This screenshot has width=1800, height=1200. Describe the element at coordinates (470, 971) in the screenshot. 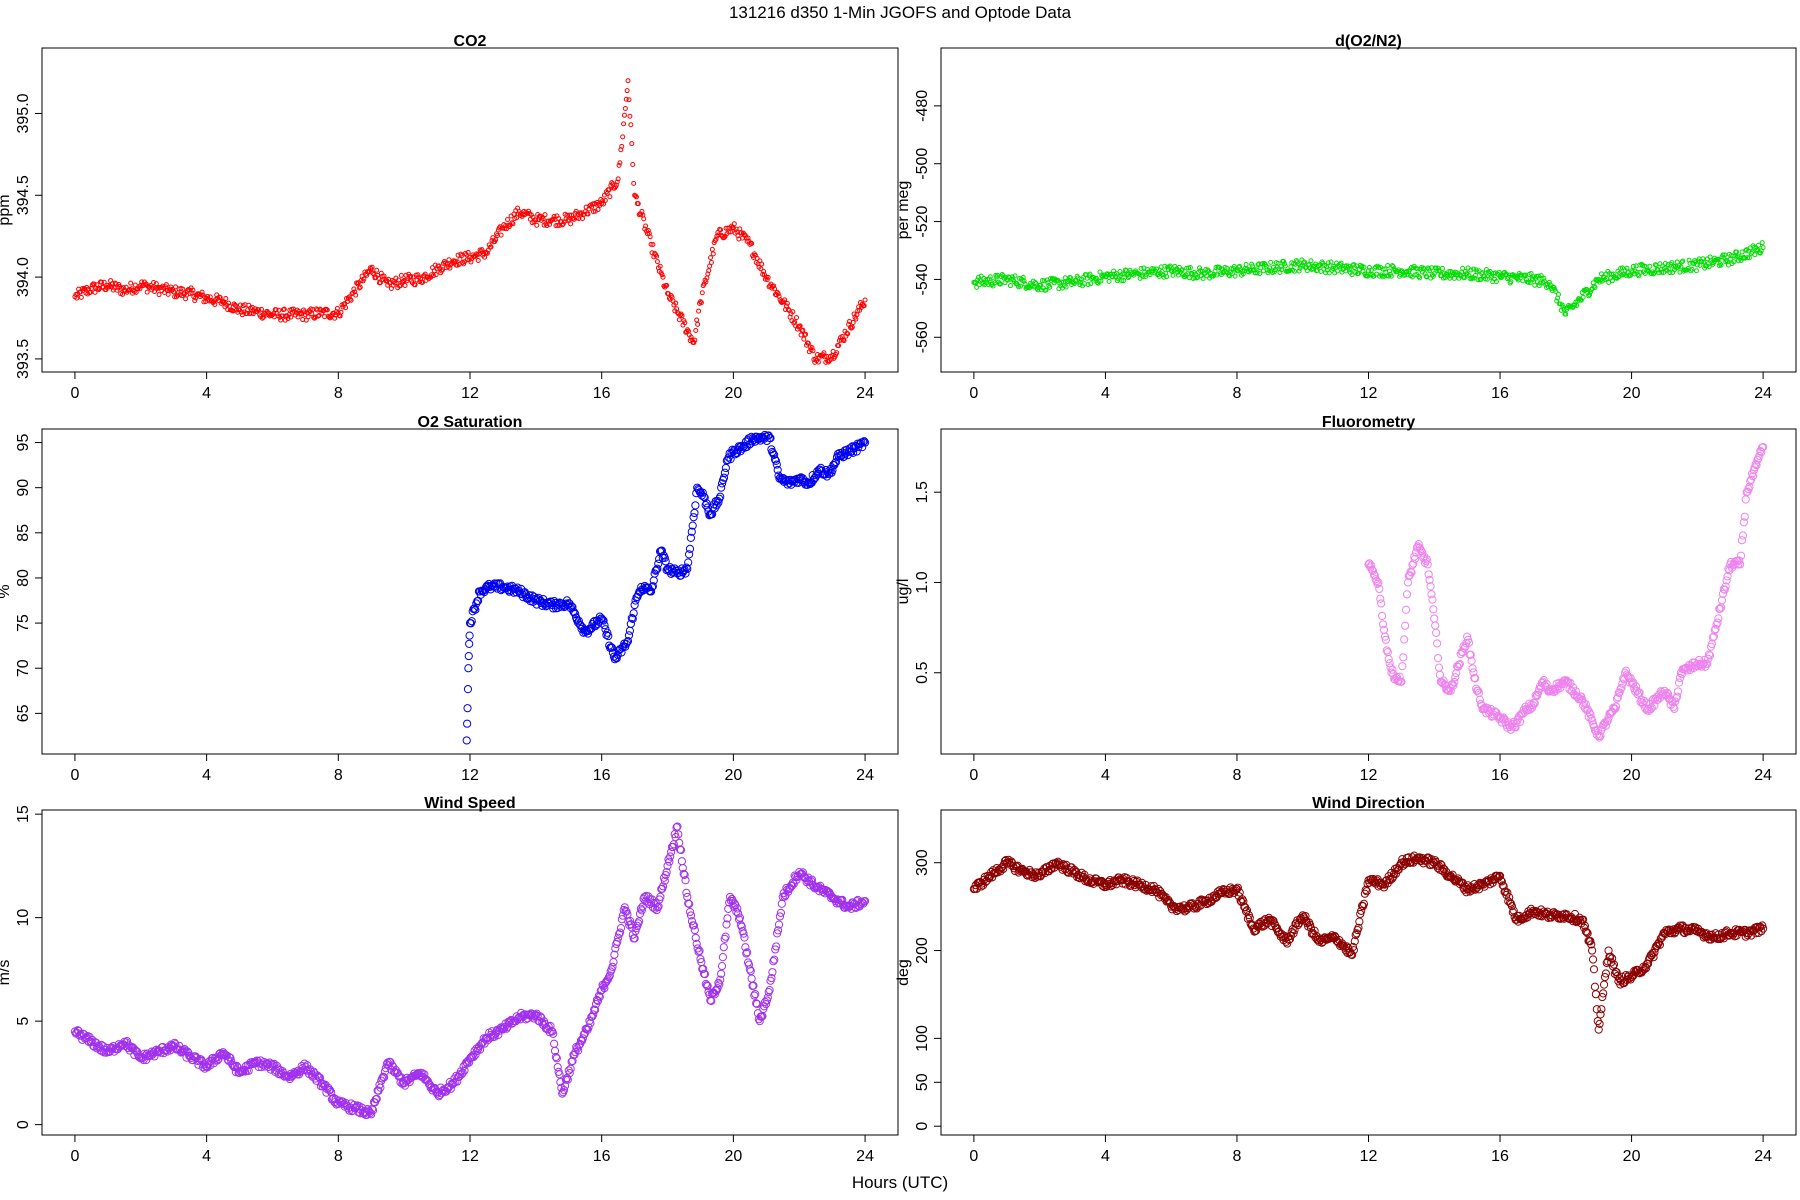

I see `windspeed-points` at that location.